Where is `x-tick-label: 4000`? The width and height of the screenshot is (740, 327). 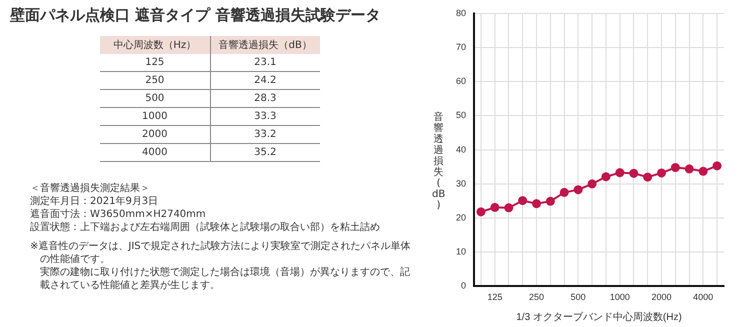 x-tick-label: 4000 is located at coordinates (703, 297).